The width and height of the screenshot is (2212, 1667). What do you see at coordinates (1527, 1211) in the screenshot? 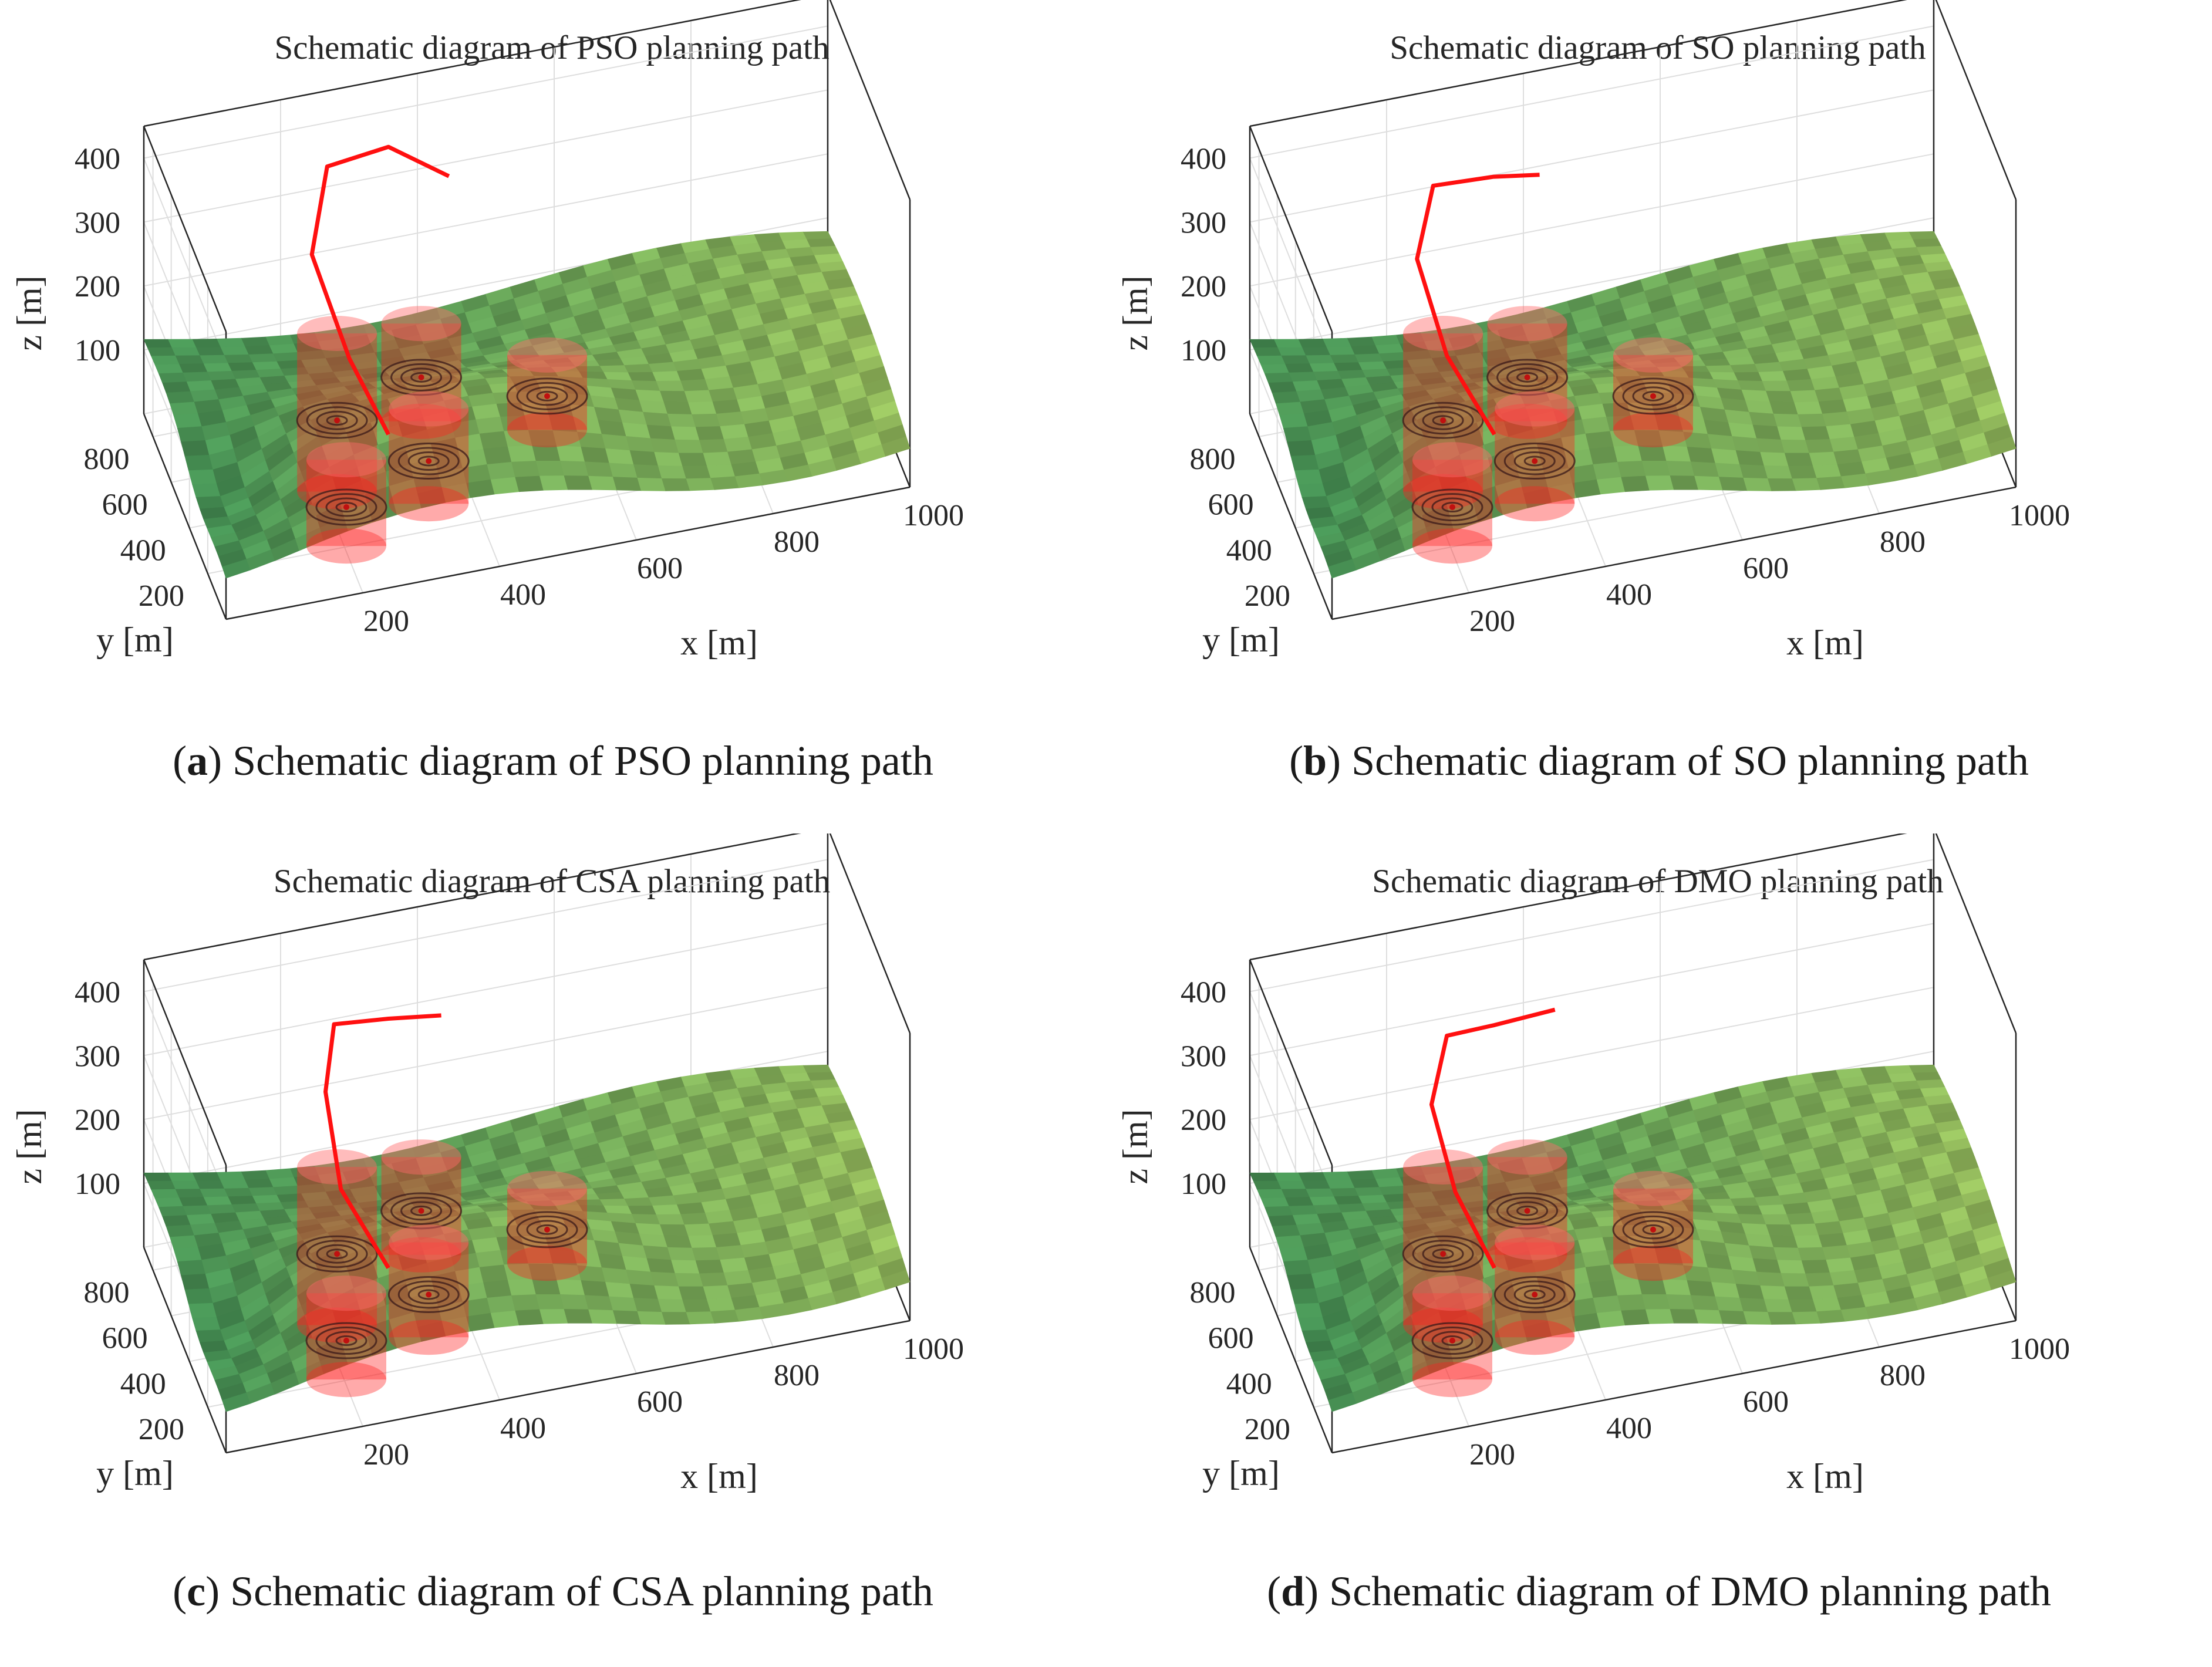
I see `contour-center` at bounding box center [1527, 1211].